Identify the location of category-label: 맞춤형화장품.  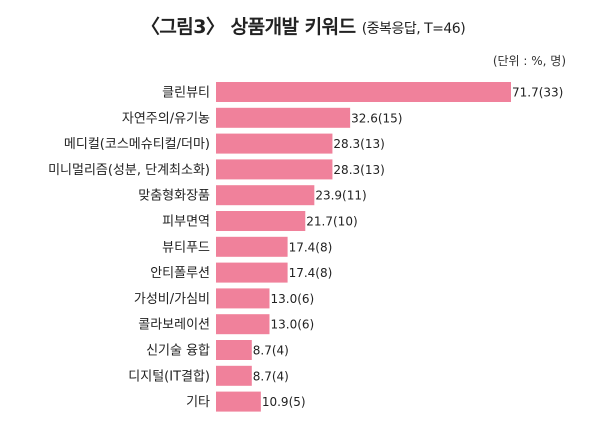
(174, 196).